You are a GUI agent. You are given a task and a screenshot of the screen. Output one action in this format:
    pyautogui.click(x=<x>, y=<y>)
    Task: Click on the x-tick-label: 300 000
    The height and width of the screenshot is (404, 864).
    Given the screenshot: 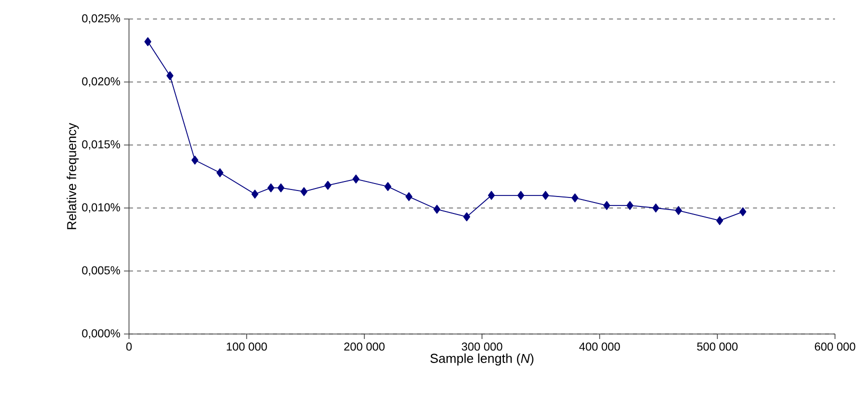 What is the action you would take?
    pyautogui.click(x=482, y=346)
    